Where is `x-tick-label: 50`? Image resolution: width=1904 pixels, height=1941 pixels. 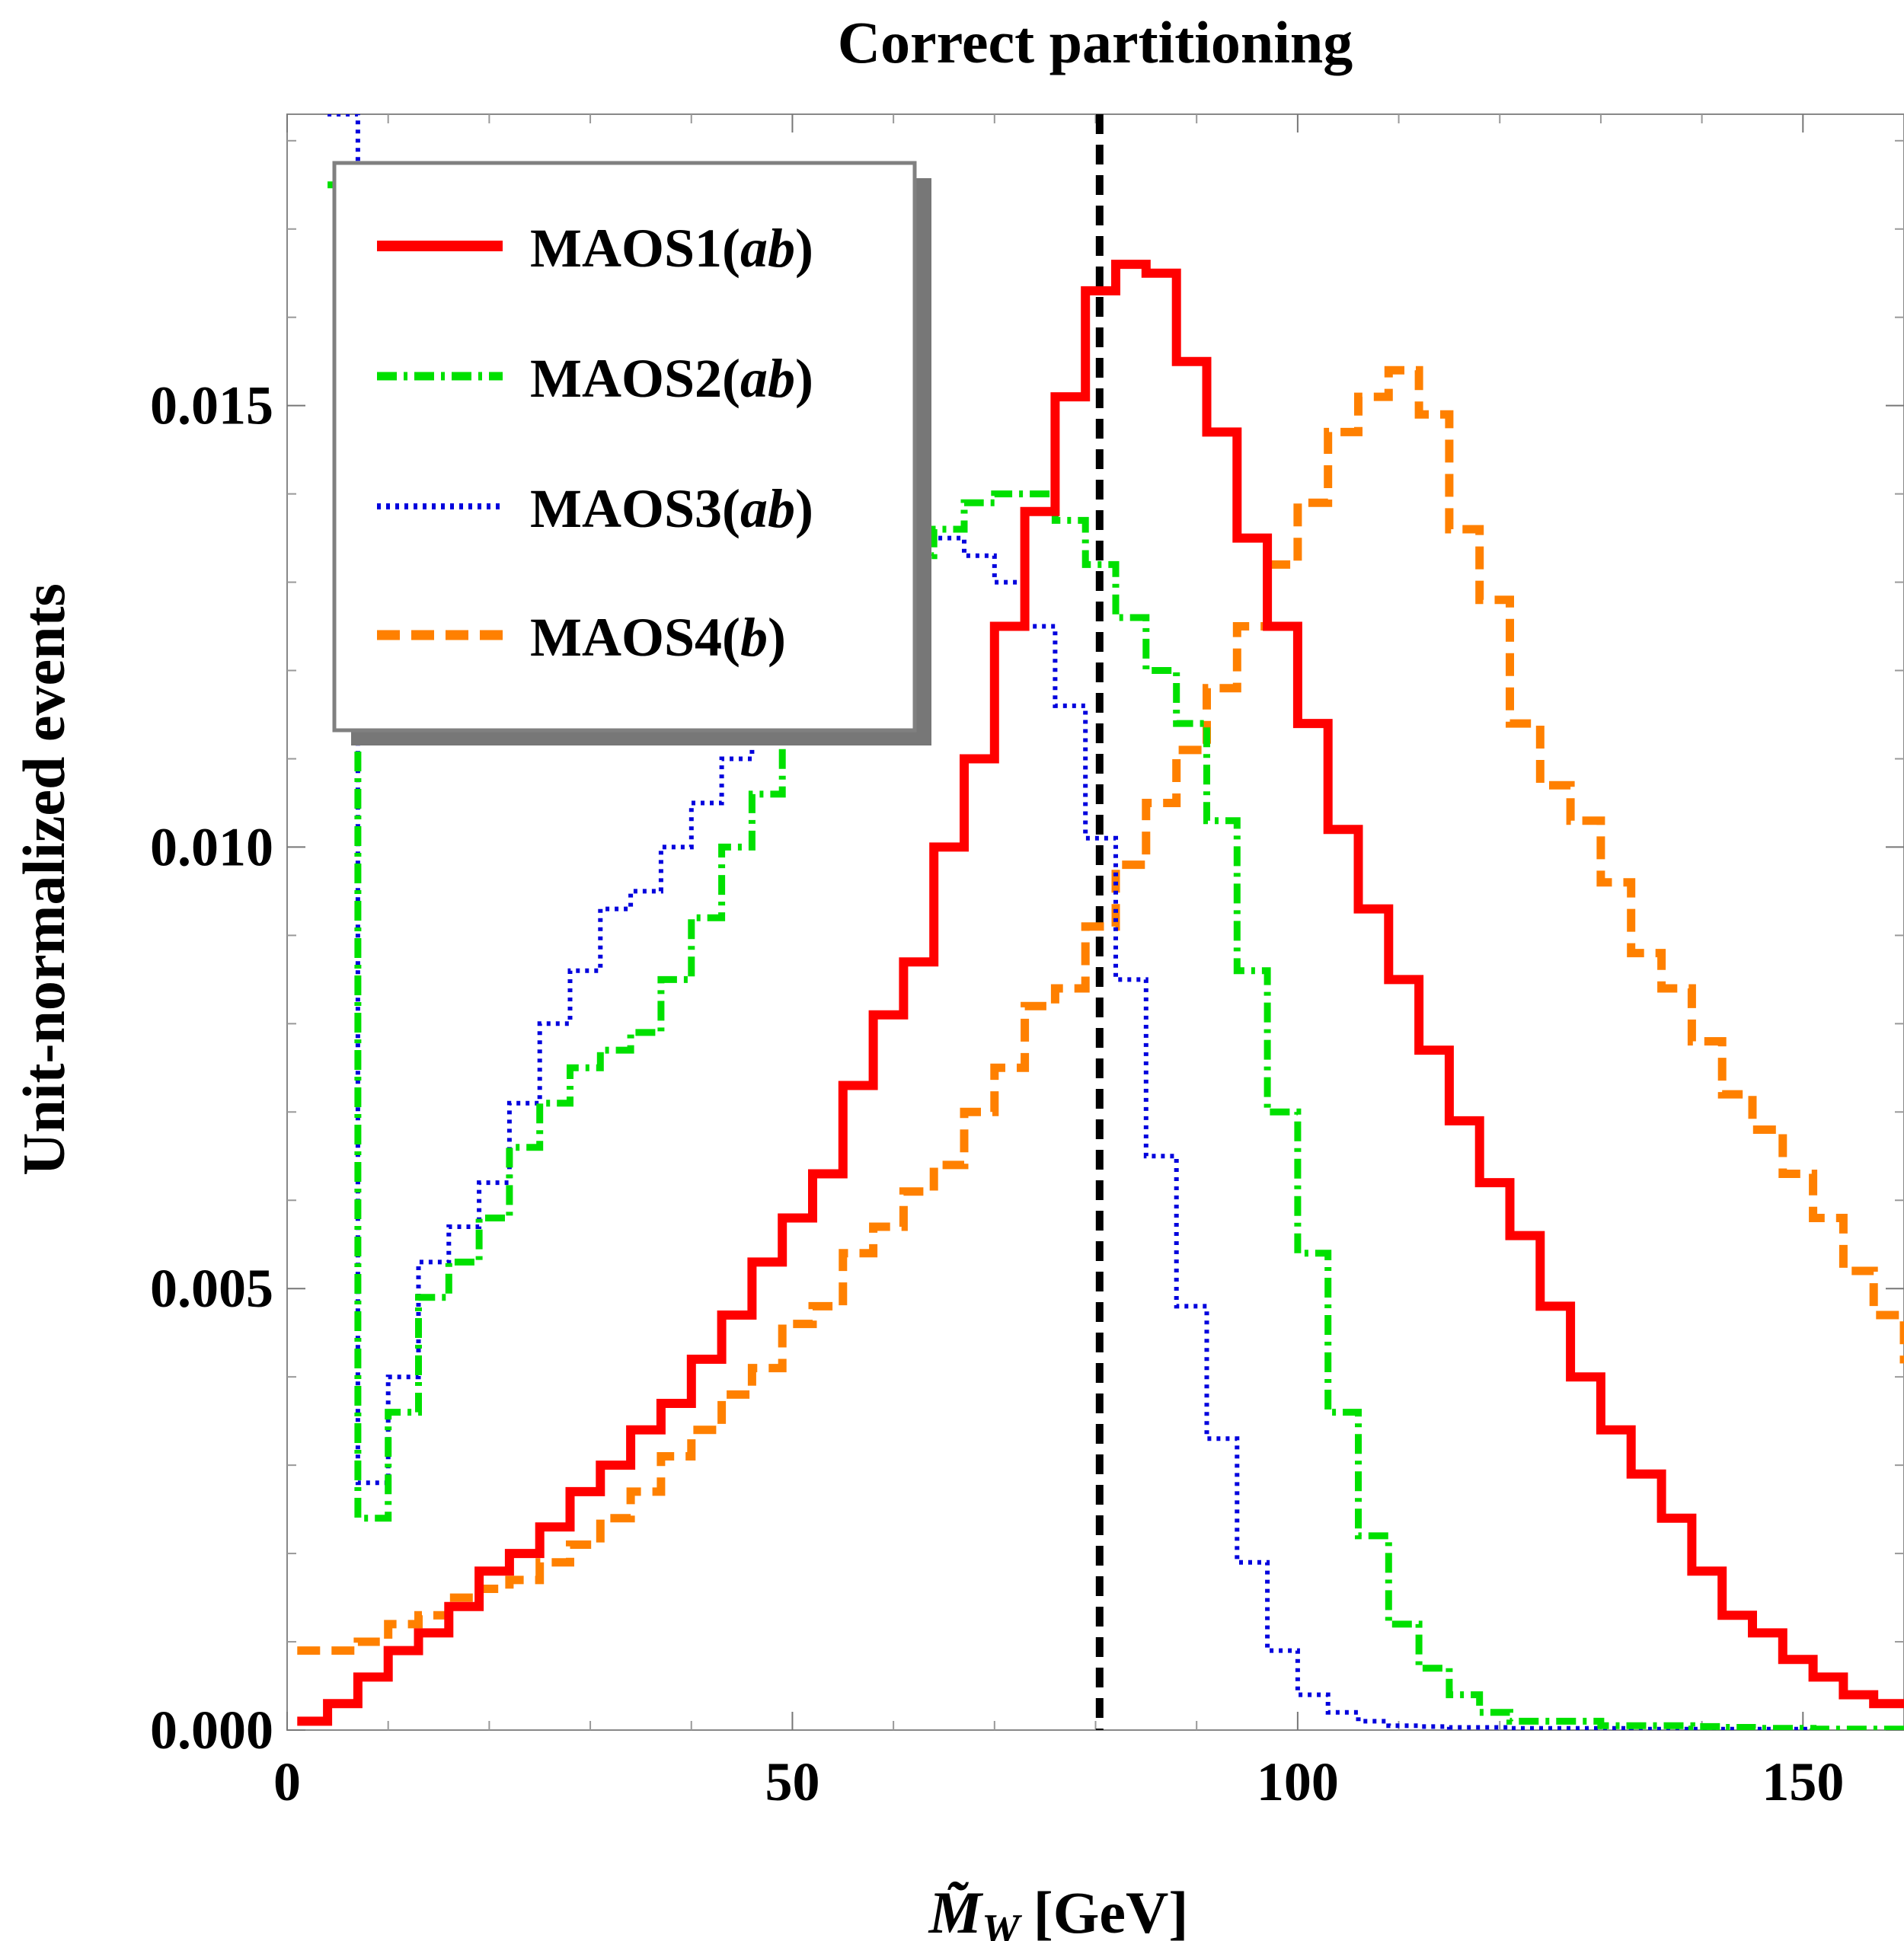
x-tick-label: 50 is located at coordinates (792, 1781).